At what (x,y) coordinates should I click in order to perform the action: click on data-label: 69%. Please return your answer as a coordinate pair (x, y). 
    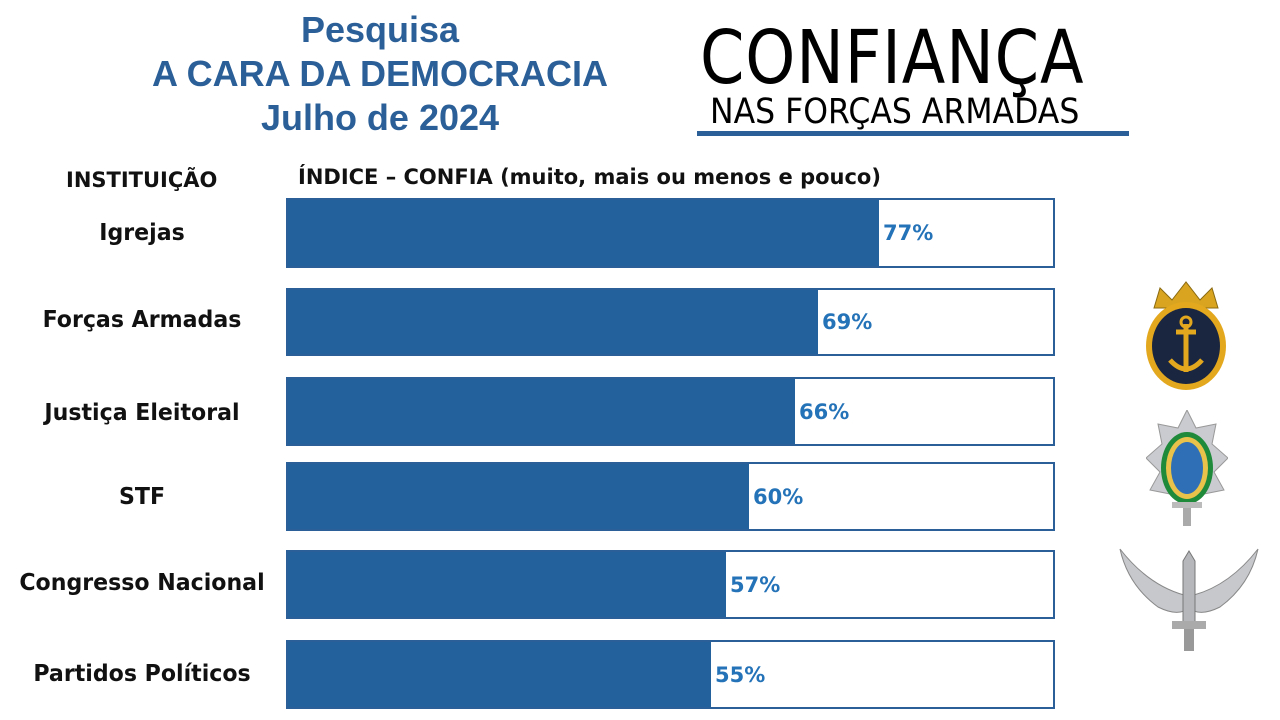
    Looking at the image, I should click on (847, 322).